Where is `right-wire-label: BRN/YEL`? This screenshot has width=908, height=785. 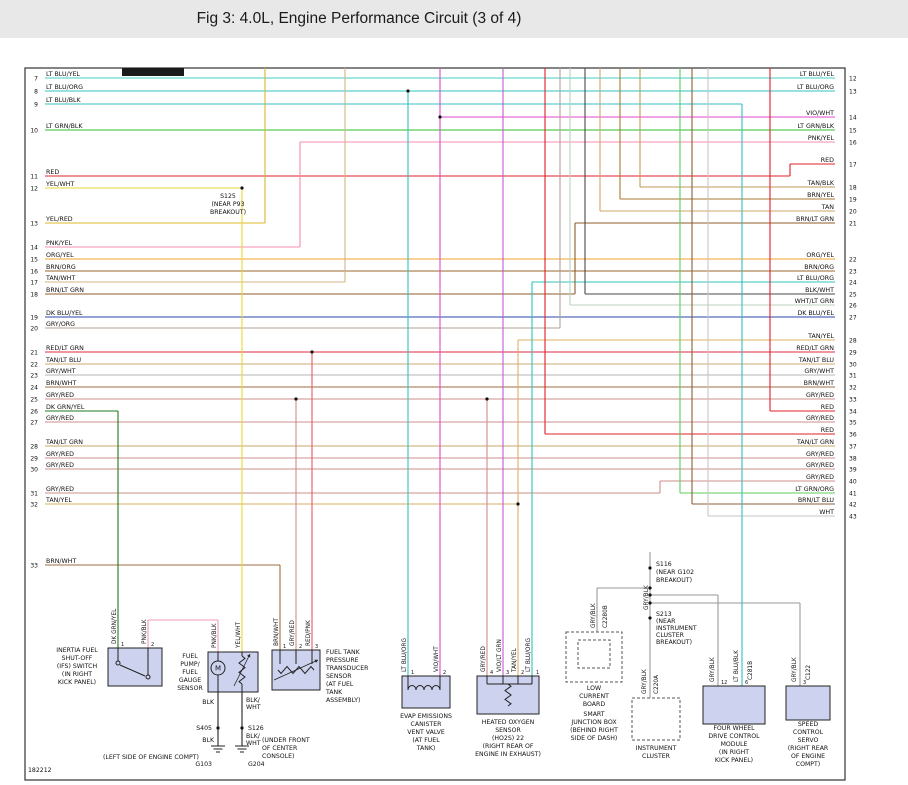
right-wire-label: BRN/YEL is located at coordinates (820, 195).